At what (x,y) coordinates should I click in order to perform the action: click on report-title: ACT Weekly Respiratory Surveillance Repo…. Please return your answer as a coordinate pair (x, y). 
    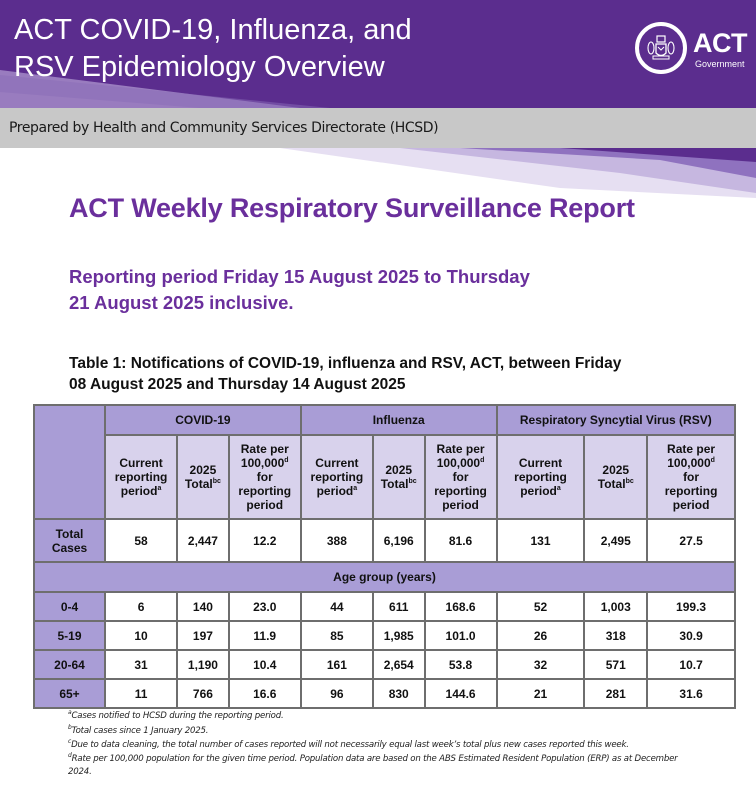
    Looking at the image, I should click on (352, 208).